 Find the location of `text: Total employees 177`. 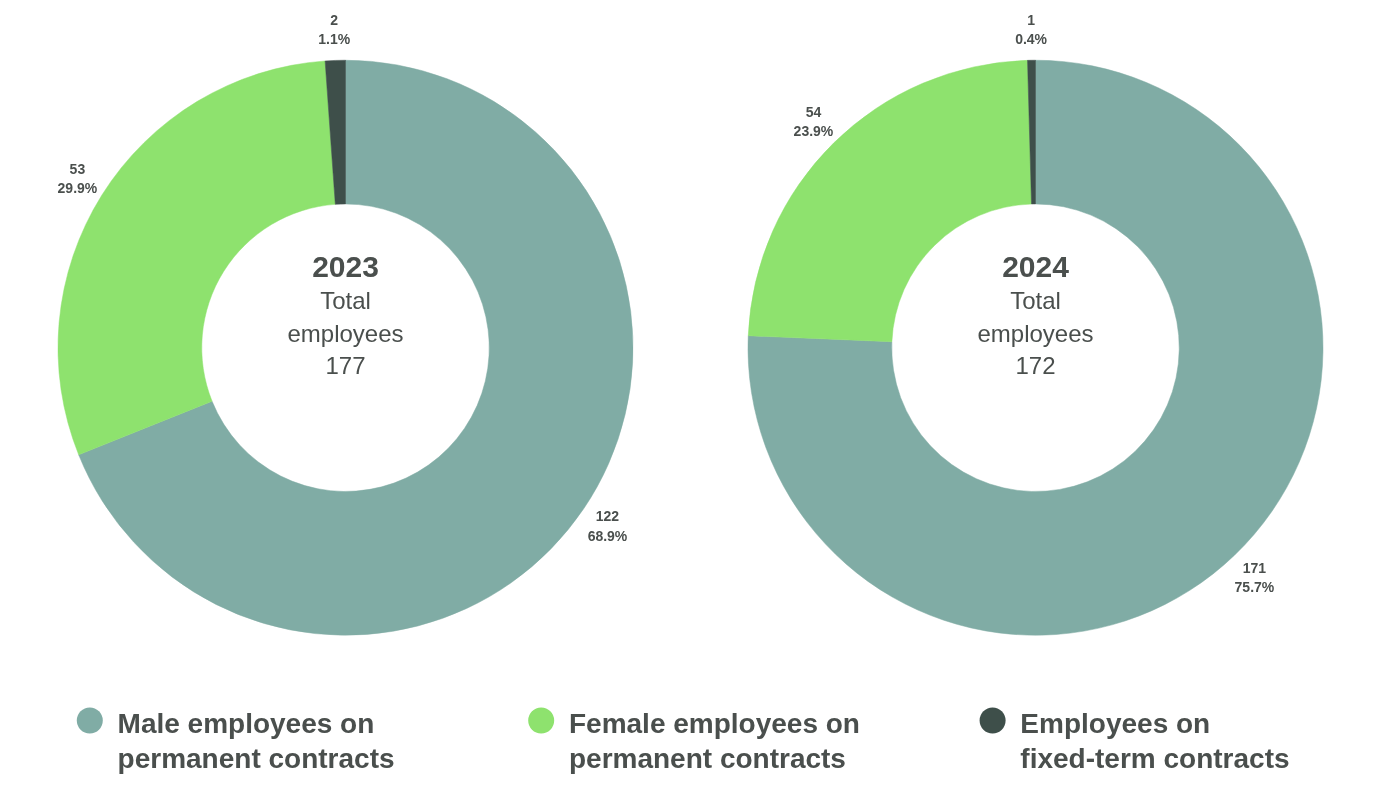

text: Total employees 177 is located at coordinates (345, 333).